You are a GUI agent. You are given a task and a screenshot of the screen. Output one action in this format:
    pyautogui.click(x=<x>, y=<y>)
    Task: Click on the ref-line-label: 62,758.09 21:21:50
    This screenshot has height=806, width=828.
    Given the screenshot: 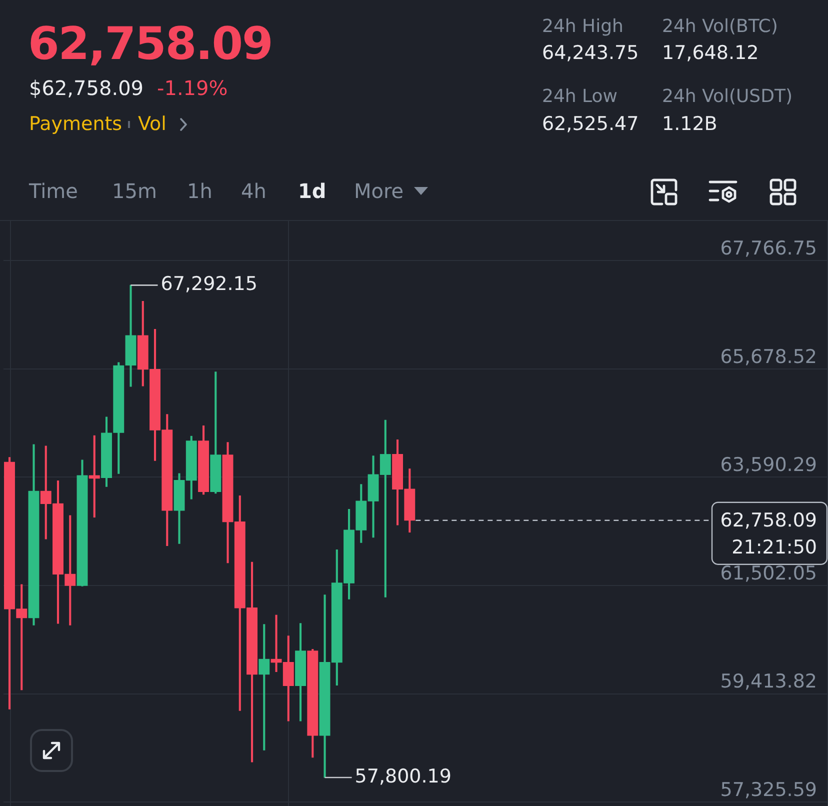 What is the action you would take?
    pyautogui.click(x=768, y=533)
    